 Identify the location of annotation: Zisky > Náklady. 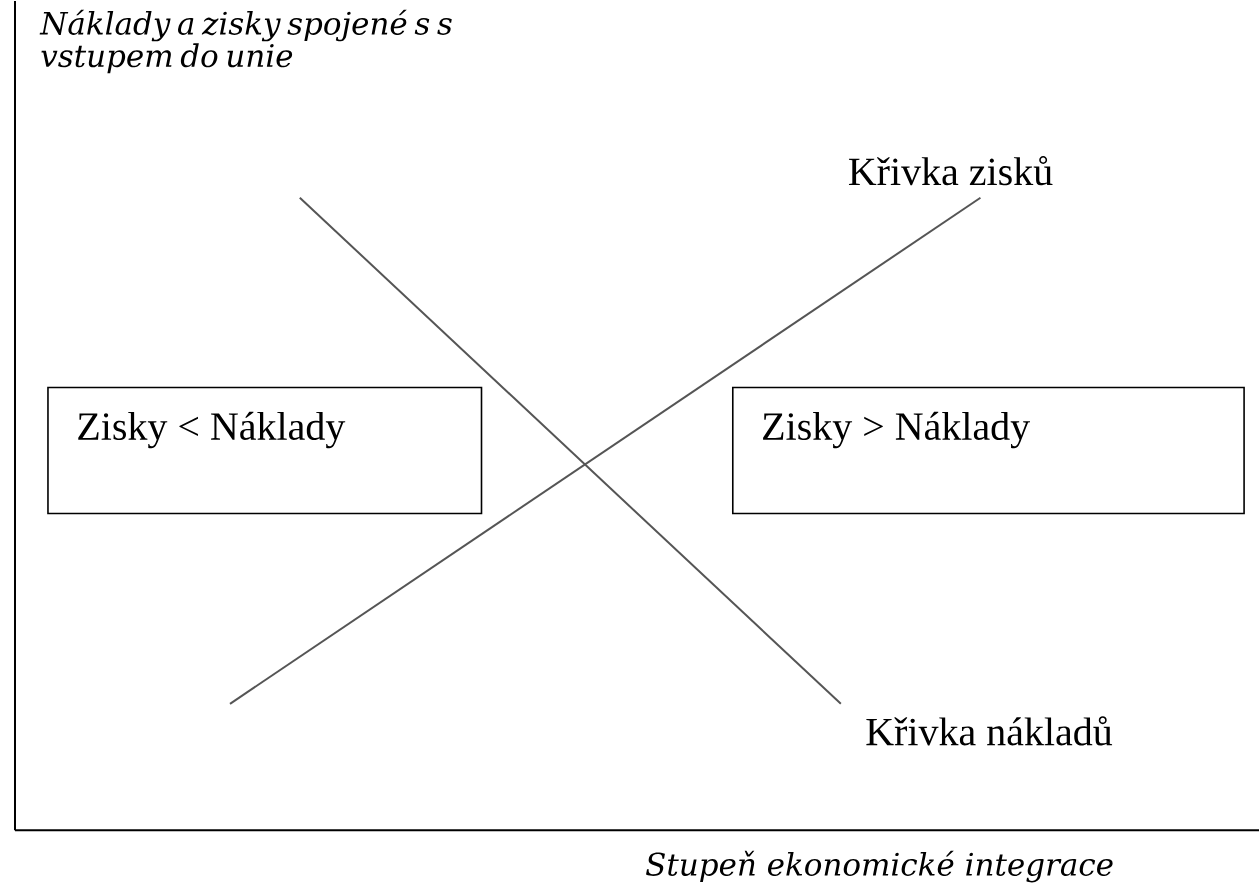
(896, 430).